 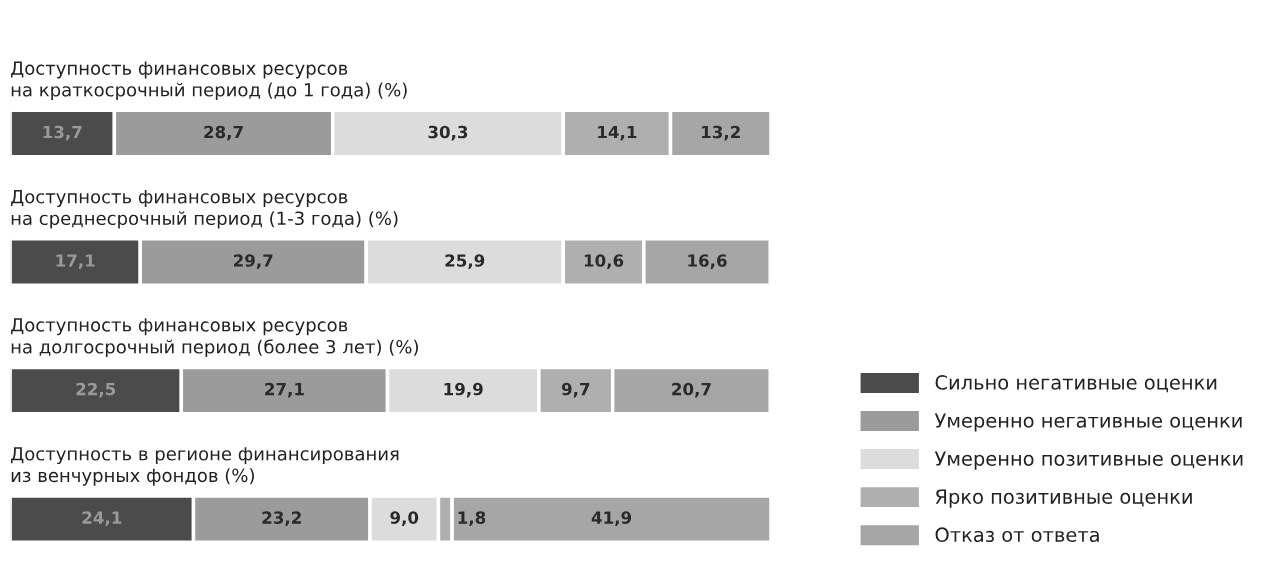 What do you see at coordinates (721, 133) in the screenshot?
I see `data-label: 13,2` at bounding box center [721, 133].